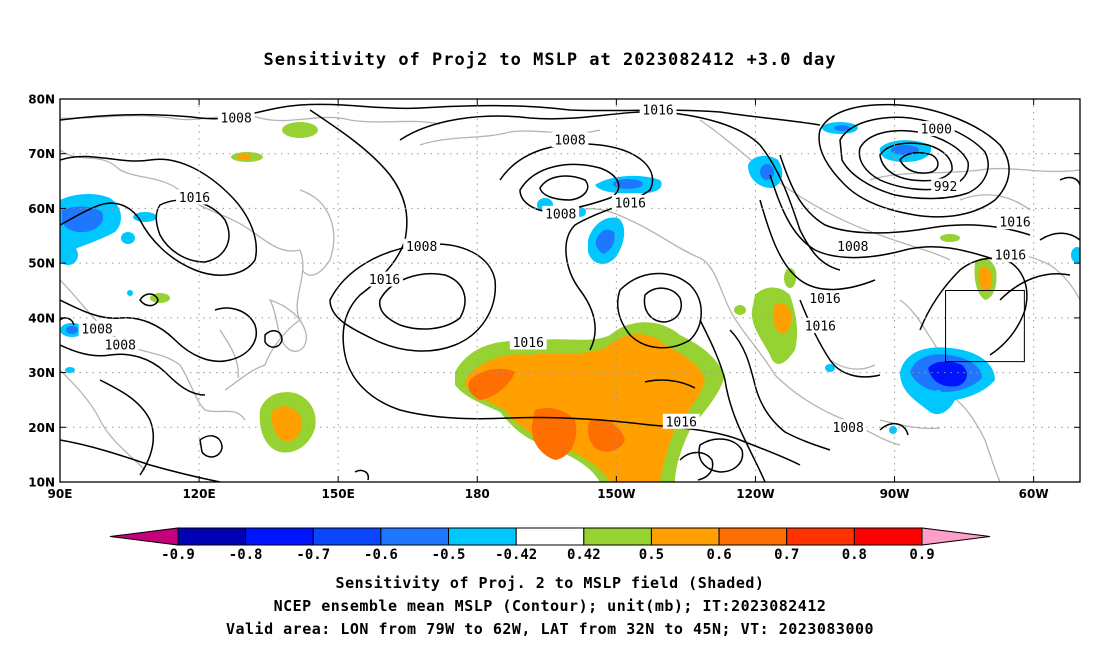 This screenshot has width=1100, height=650. I want to click on colorbar-label: -0.8, so click(246, 555).